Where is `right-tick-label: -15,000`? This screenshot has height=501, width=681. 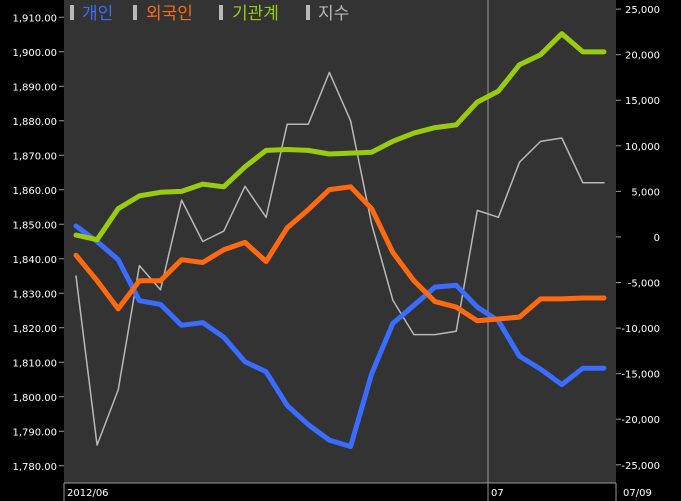 right-tick-label: -15,000 is located at coordinates (640, 375).